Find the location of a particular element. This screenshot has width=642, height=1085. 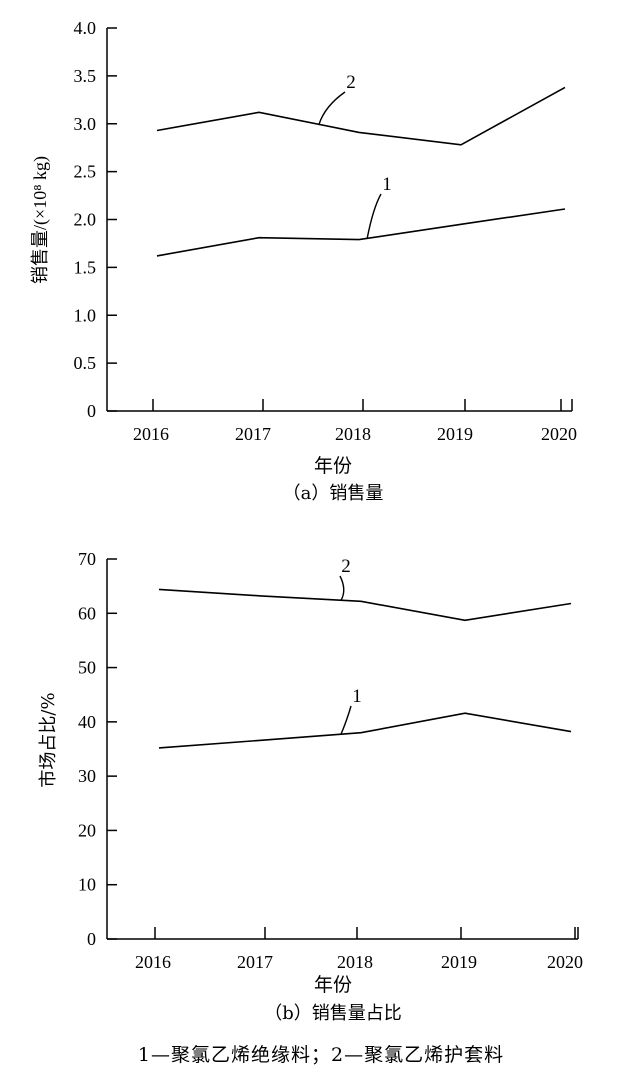

y-tick-label: 50 is located at coordinates (87, 668).